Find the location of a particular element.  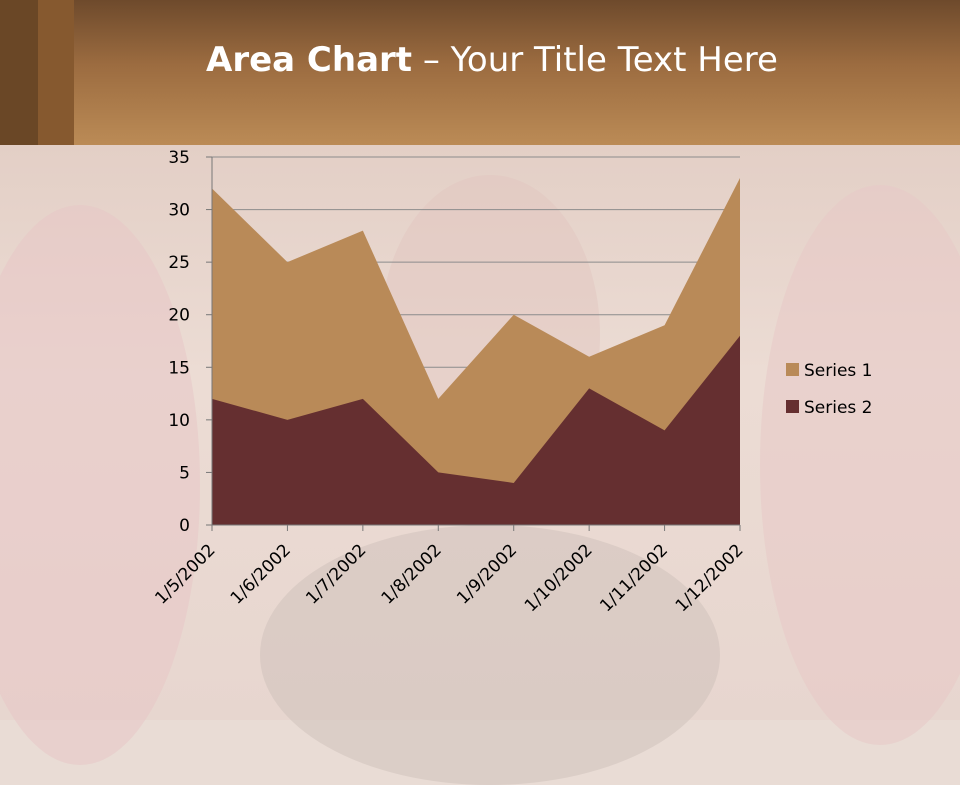

y-tick-label: 10 is located at coordinates (179, 421).